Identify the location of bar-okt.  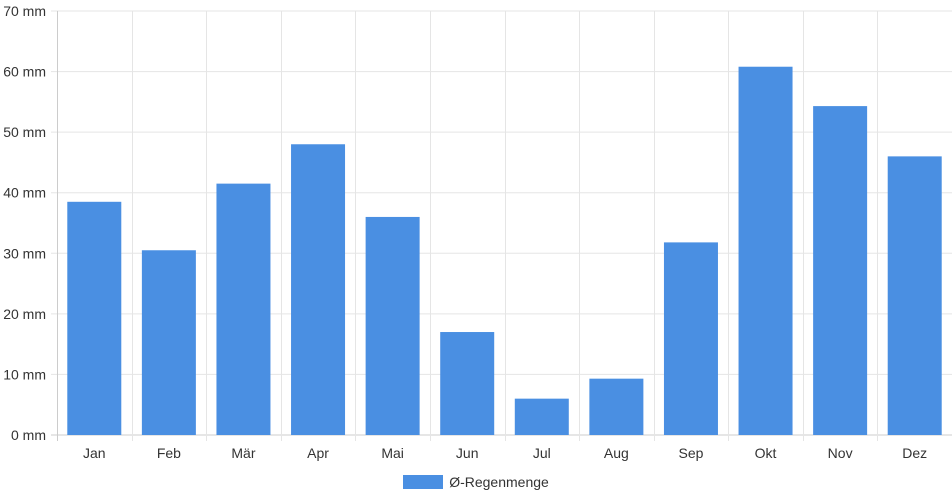
(765, 251).